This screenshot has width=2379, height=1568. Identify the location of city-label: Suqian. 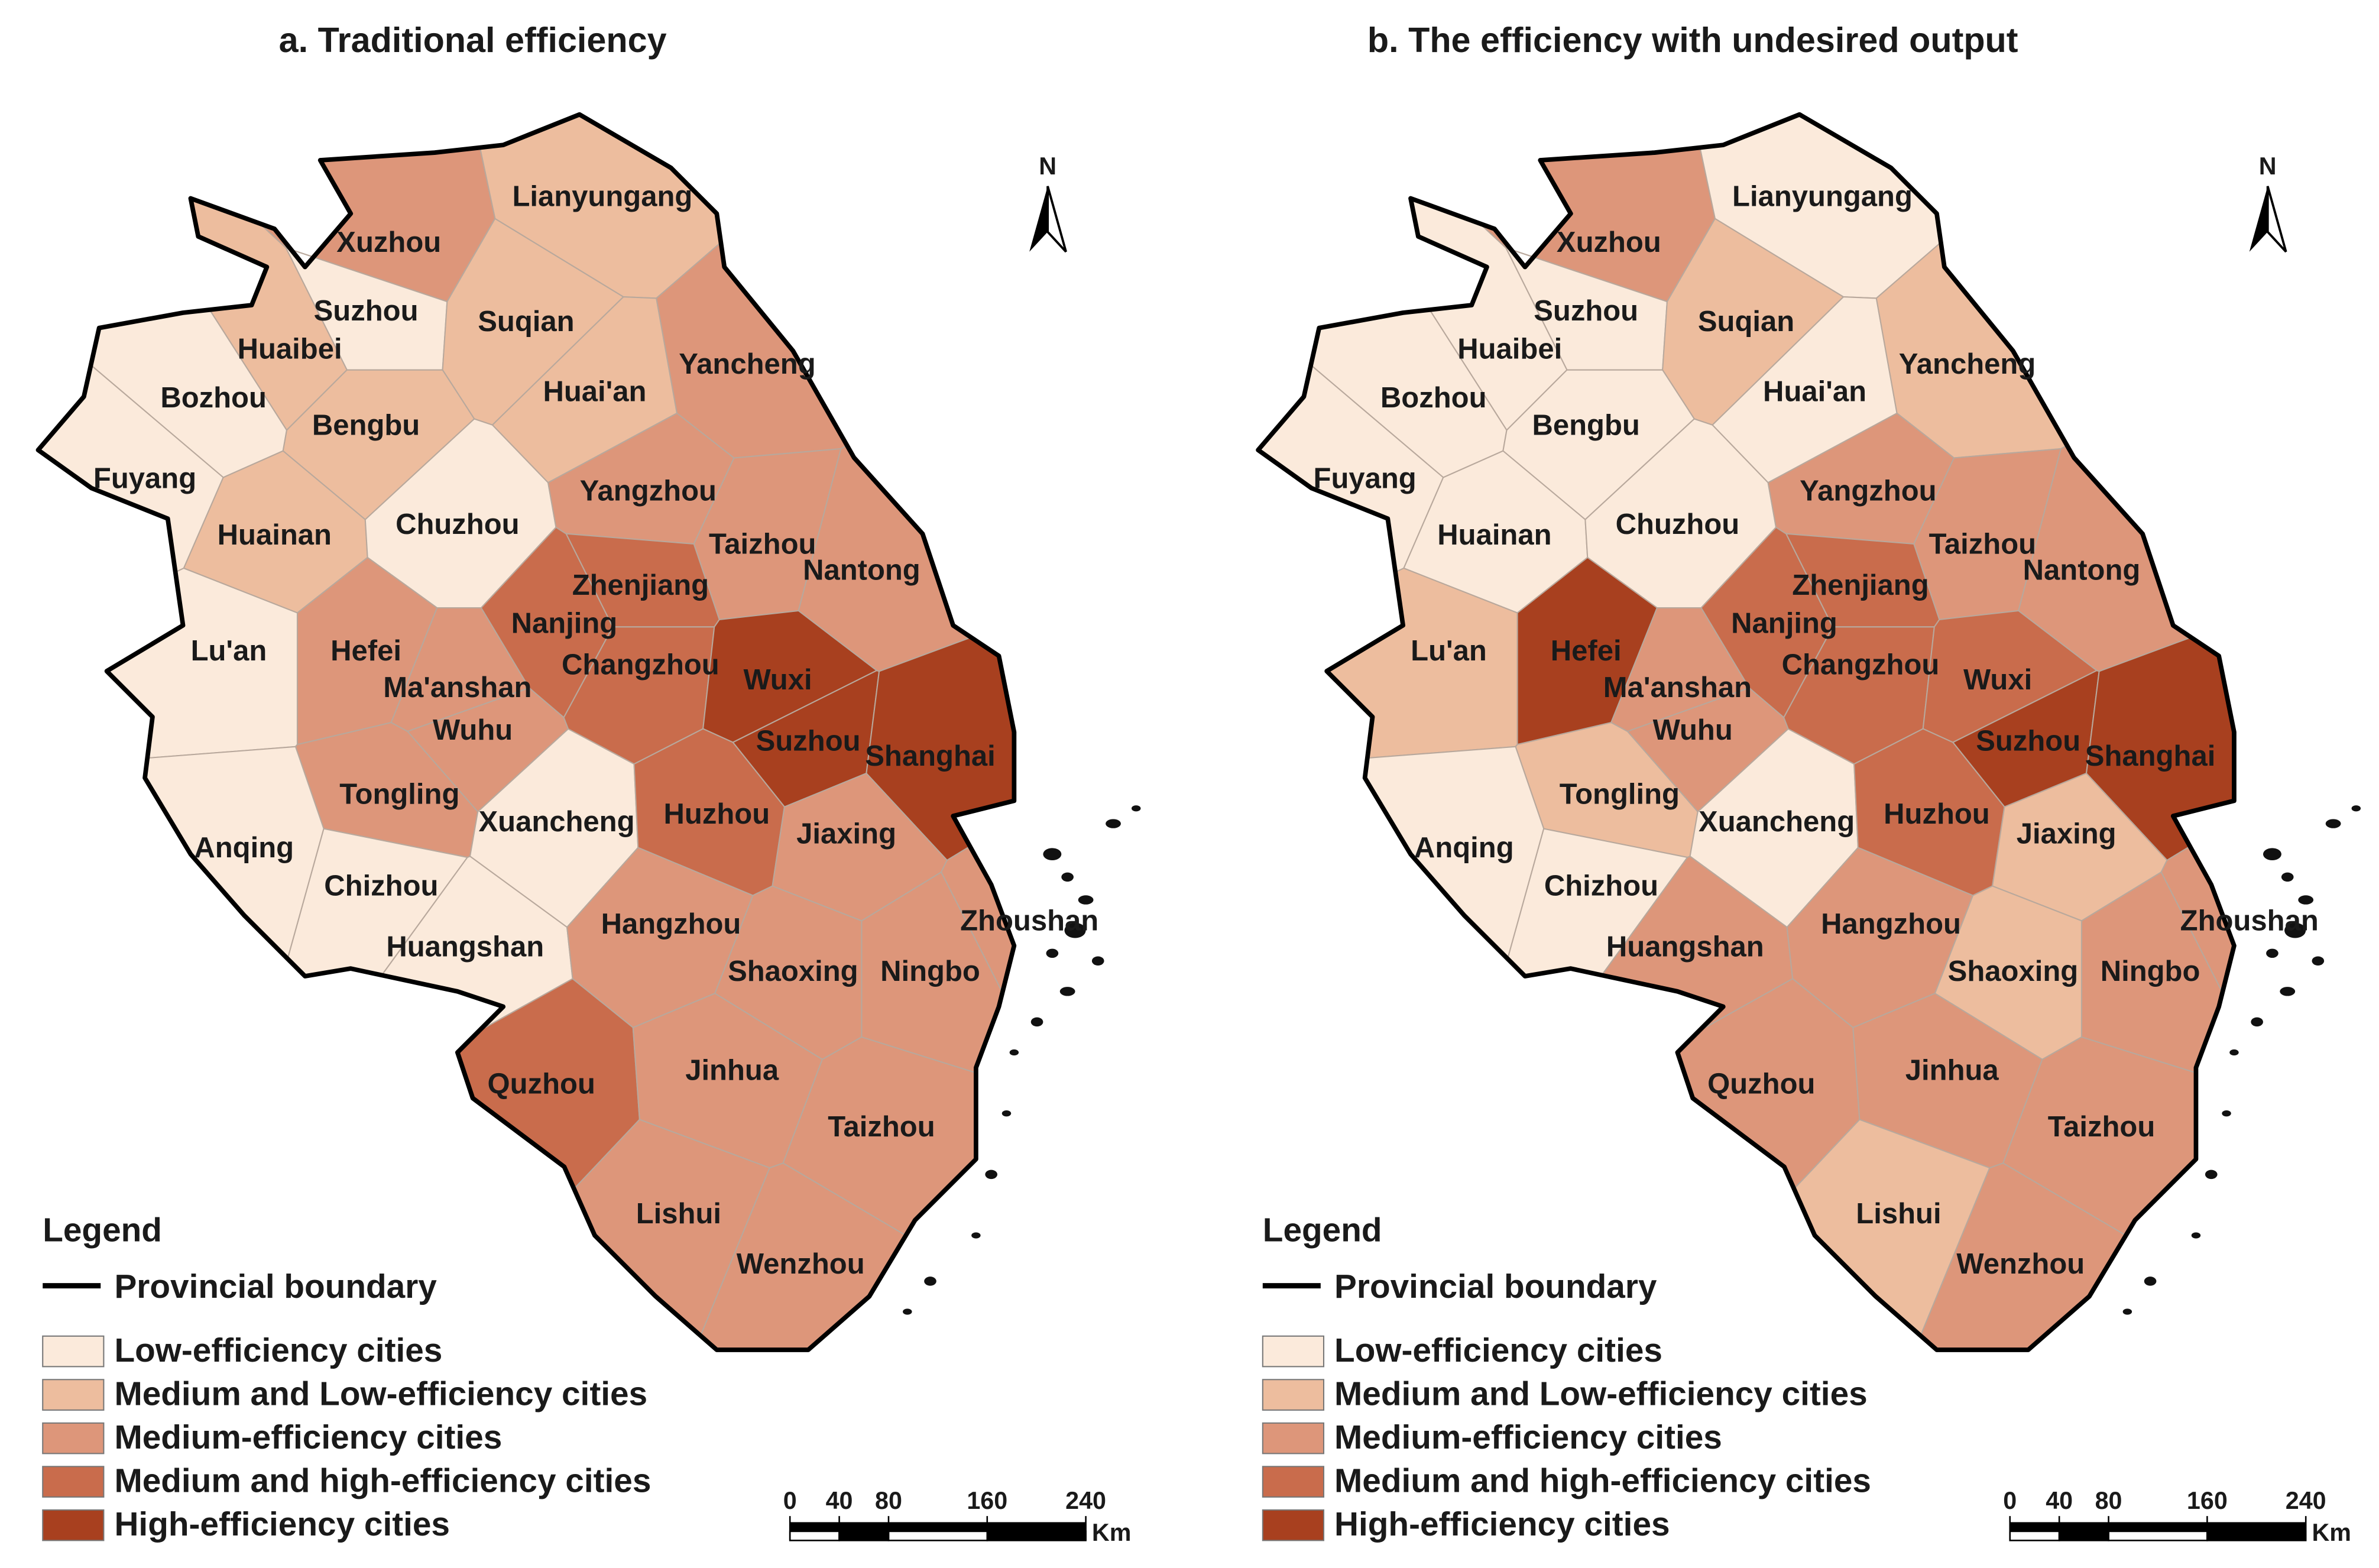
(526, 322).